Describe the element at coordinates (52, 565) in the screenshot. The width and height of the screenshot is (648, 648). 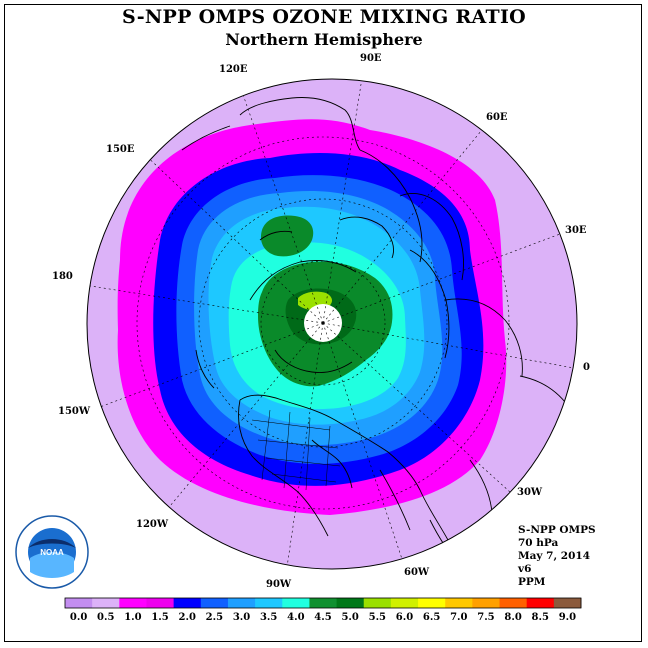
I see `noaa-logo-wave` at that location.